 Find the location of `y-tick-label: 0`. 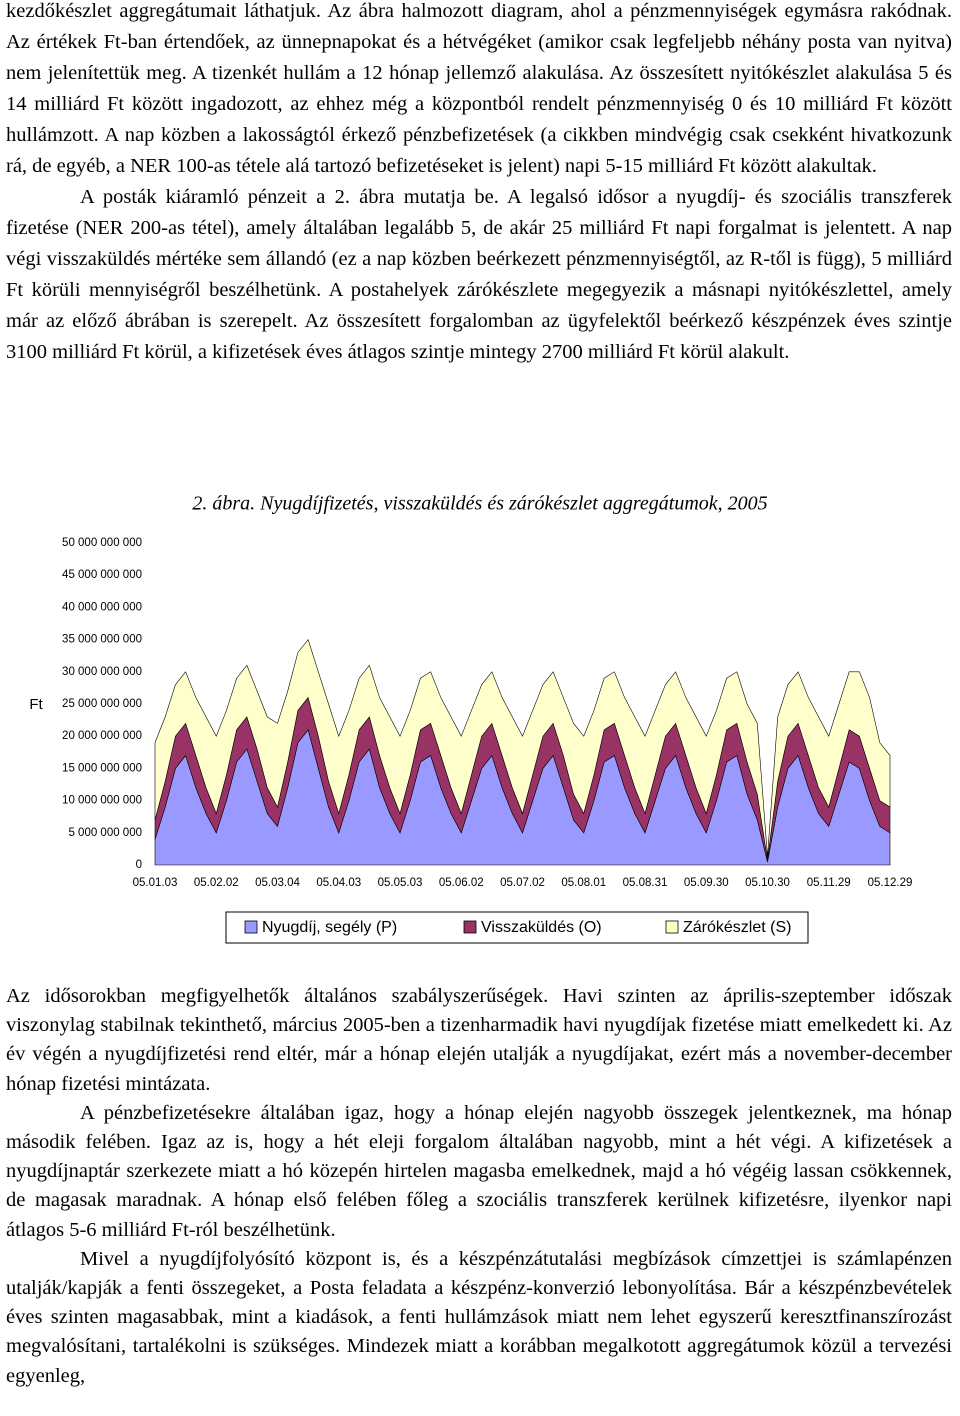

y-tick-label: 0 is located at coordinates (139, 865).